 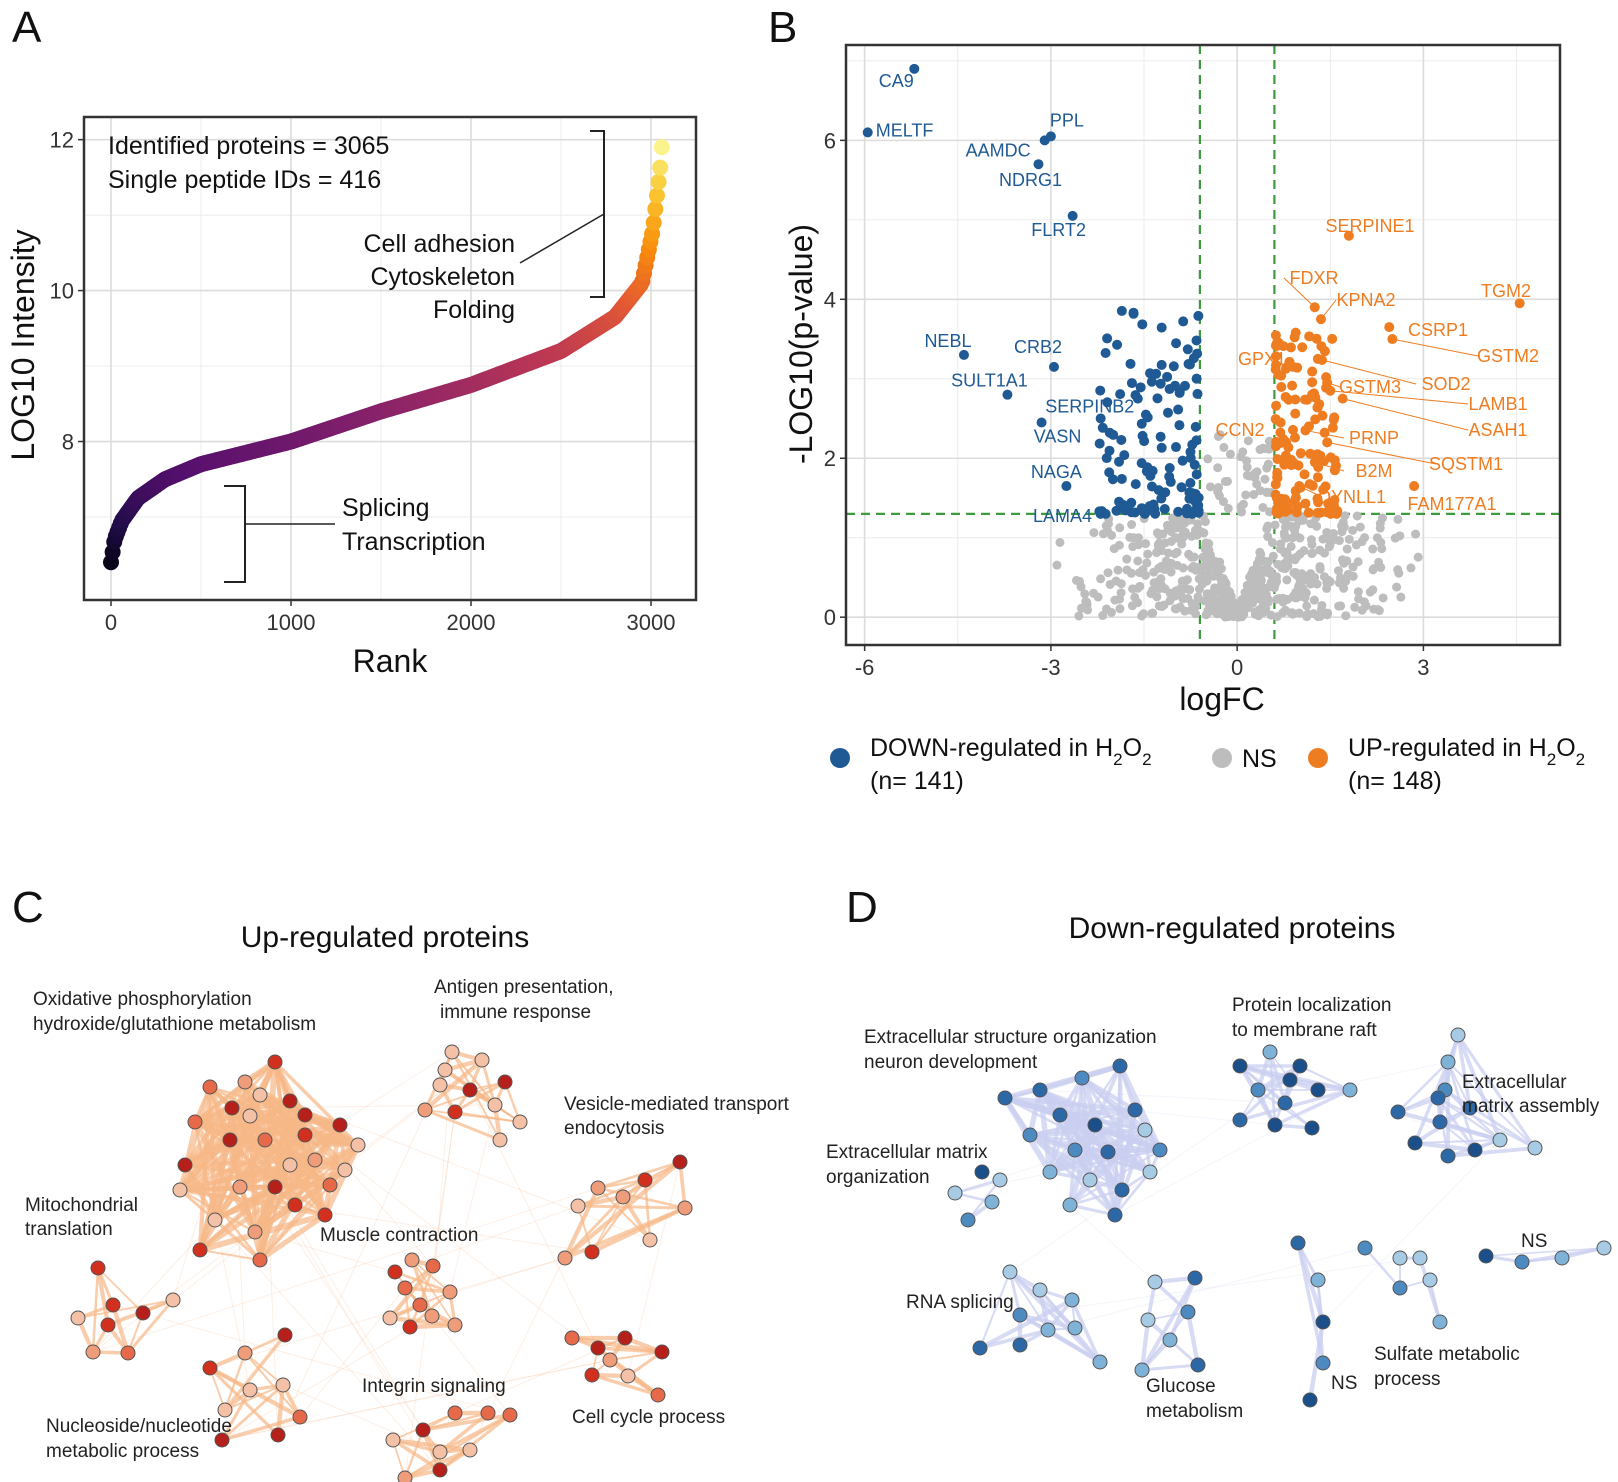 I want to click on legend-ns-label: NS, so click(x=1259, y=759).